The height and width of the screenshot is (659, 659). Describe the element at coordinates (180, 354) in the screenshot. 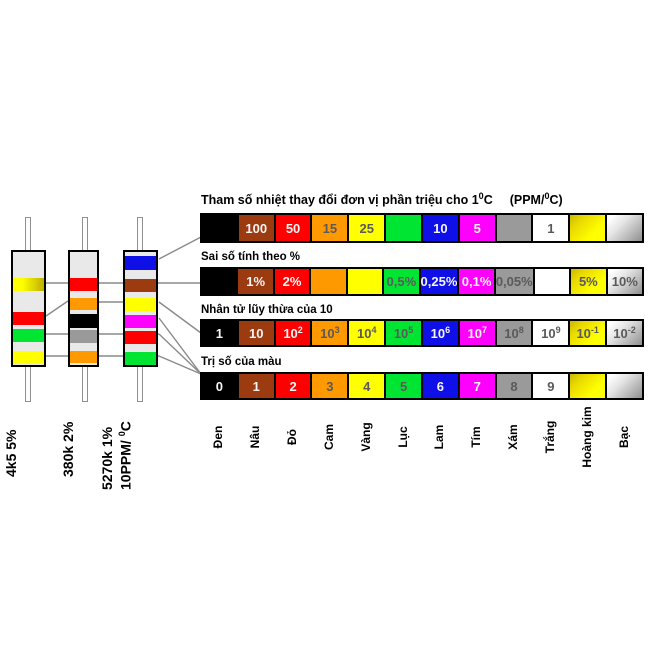

I see `line-value-d` at that location.